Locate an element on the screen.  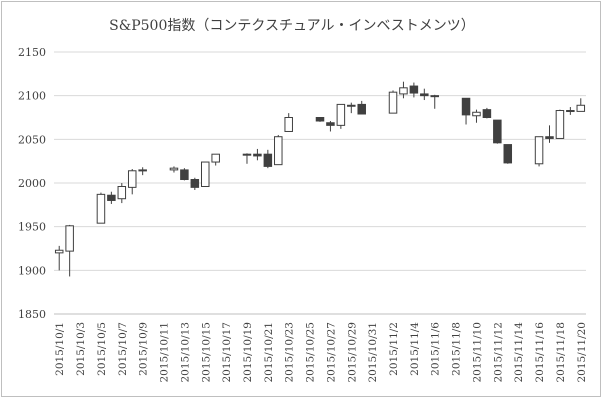
y-tick-label: 2000 is located at coordinates (32, 183).